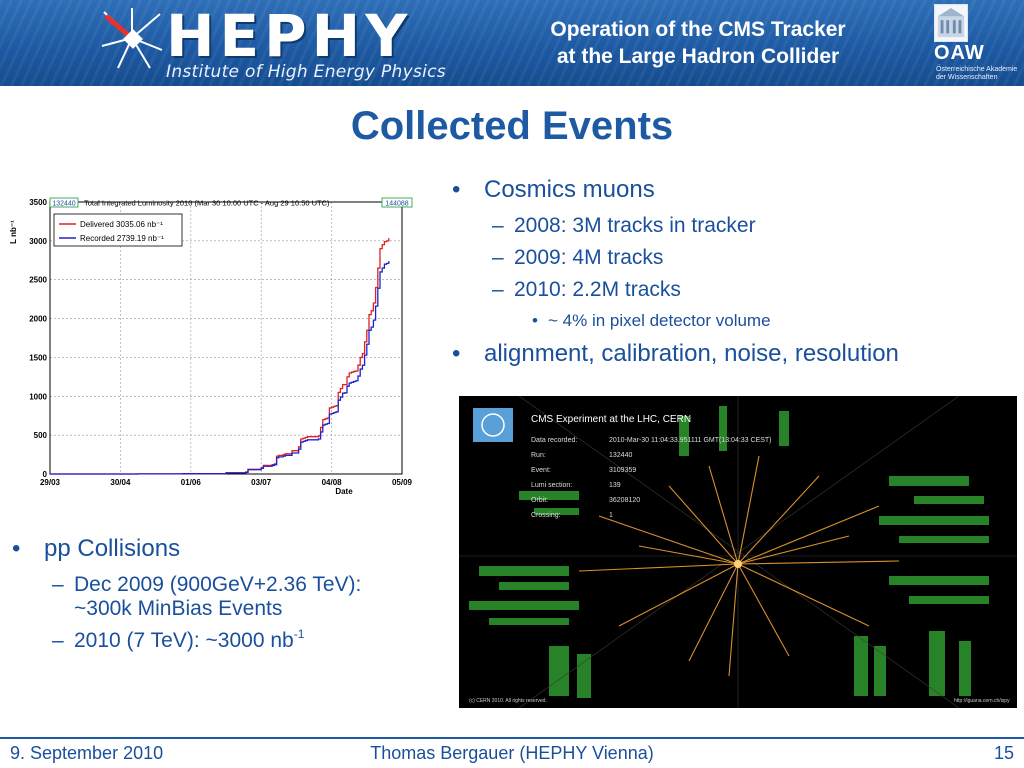  I want to click on event-value-event: 3109359, so click(622, 470).